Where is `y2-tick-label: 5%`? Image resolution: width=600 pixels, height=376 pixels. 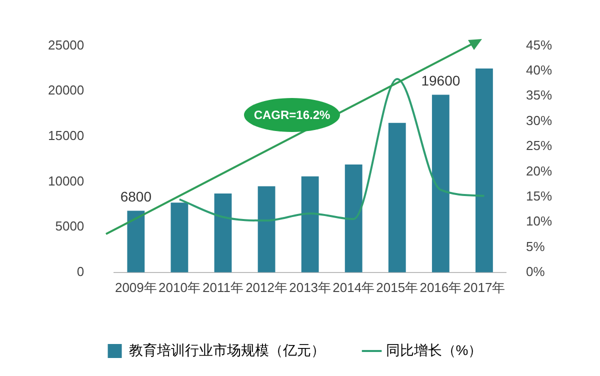
y2-tick-label: 5% is located at coordinates (536, 246).